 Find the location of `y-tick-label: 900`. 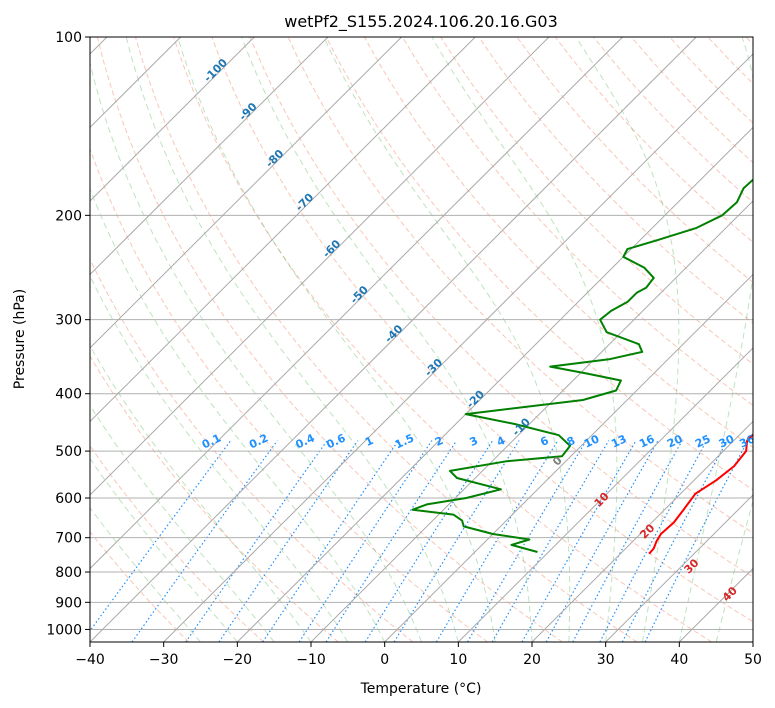

y-tick-label: 900 is located at coordinates (68, 603).